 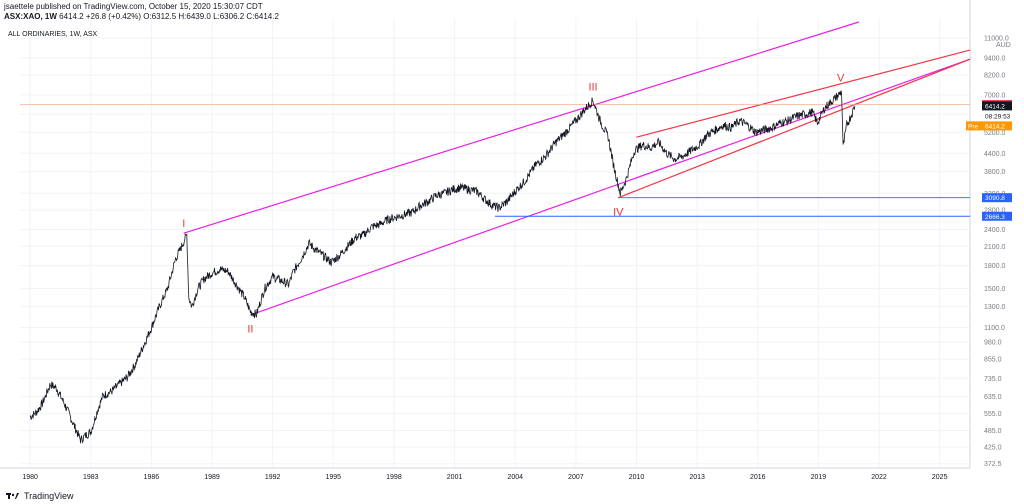 I want to click on x-tick-label: 1980, so click(x=30, y=477).